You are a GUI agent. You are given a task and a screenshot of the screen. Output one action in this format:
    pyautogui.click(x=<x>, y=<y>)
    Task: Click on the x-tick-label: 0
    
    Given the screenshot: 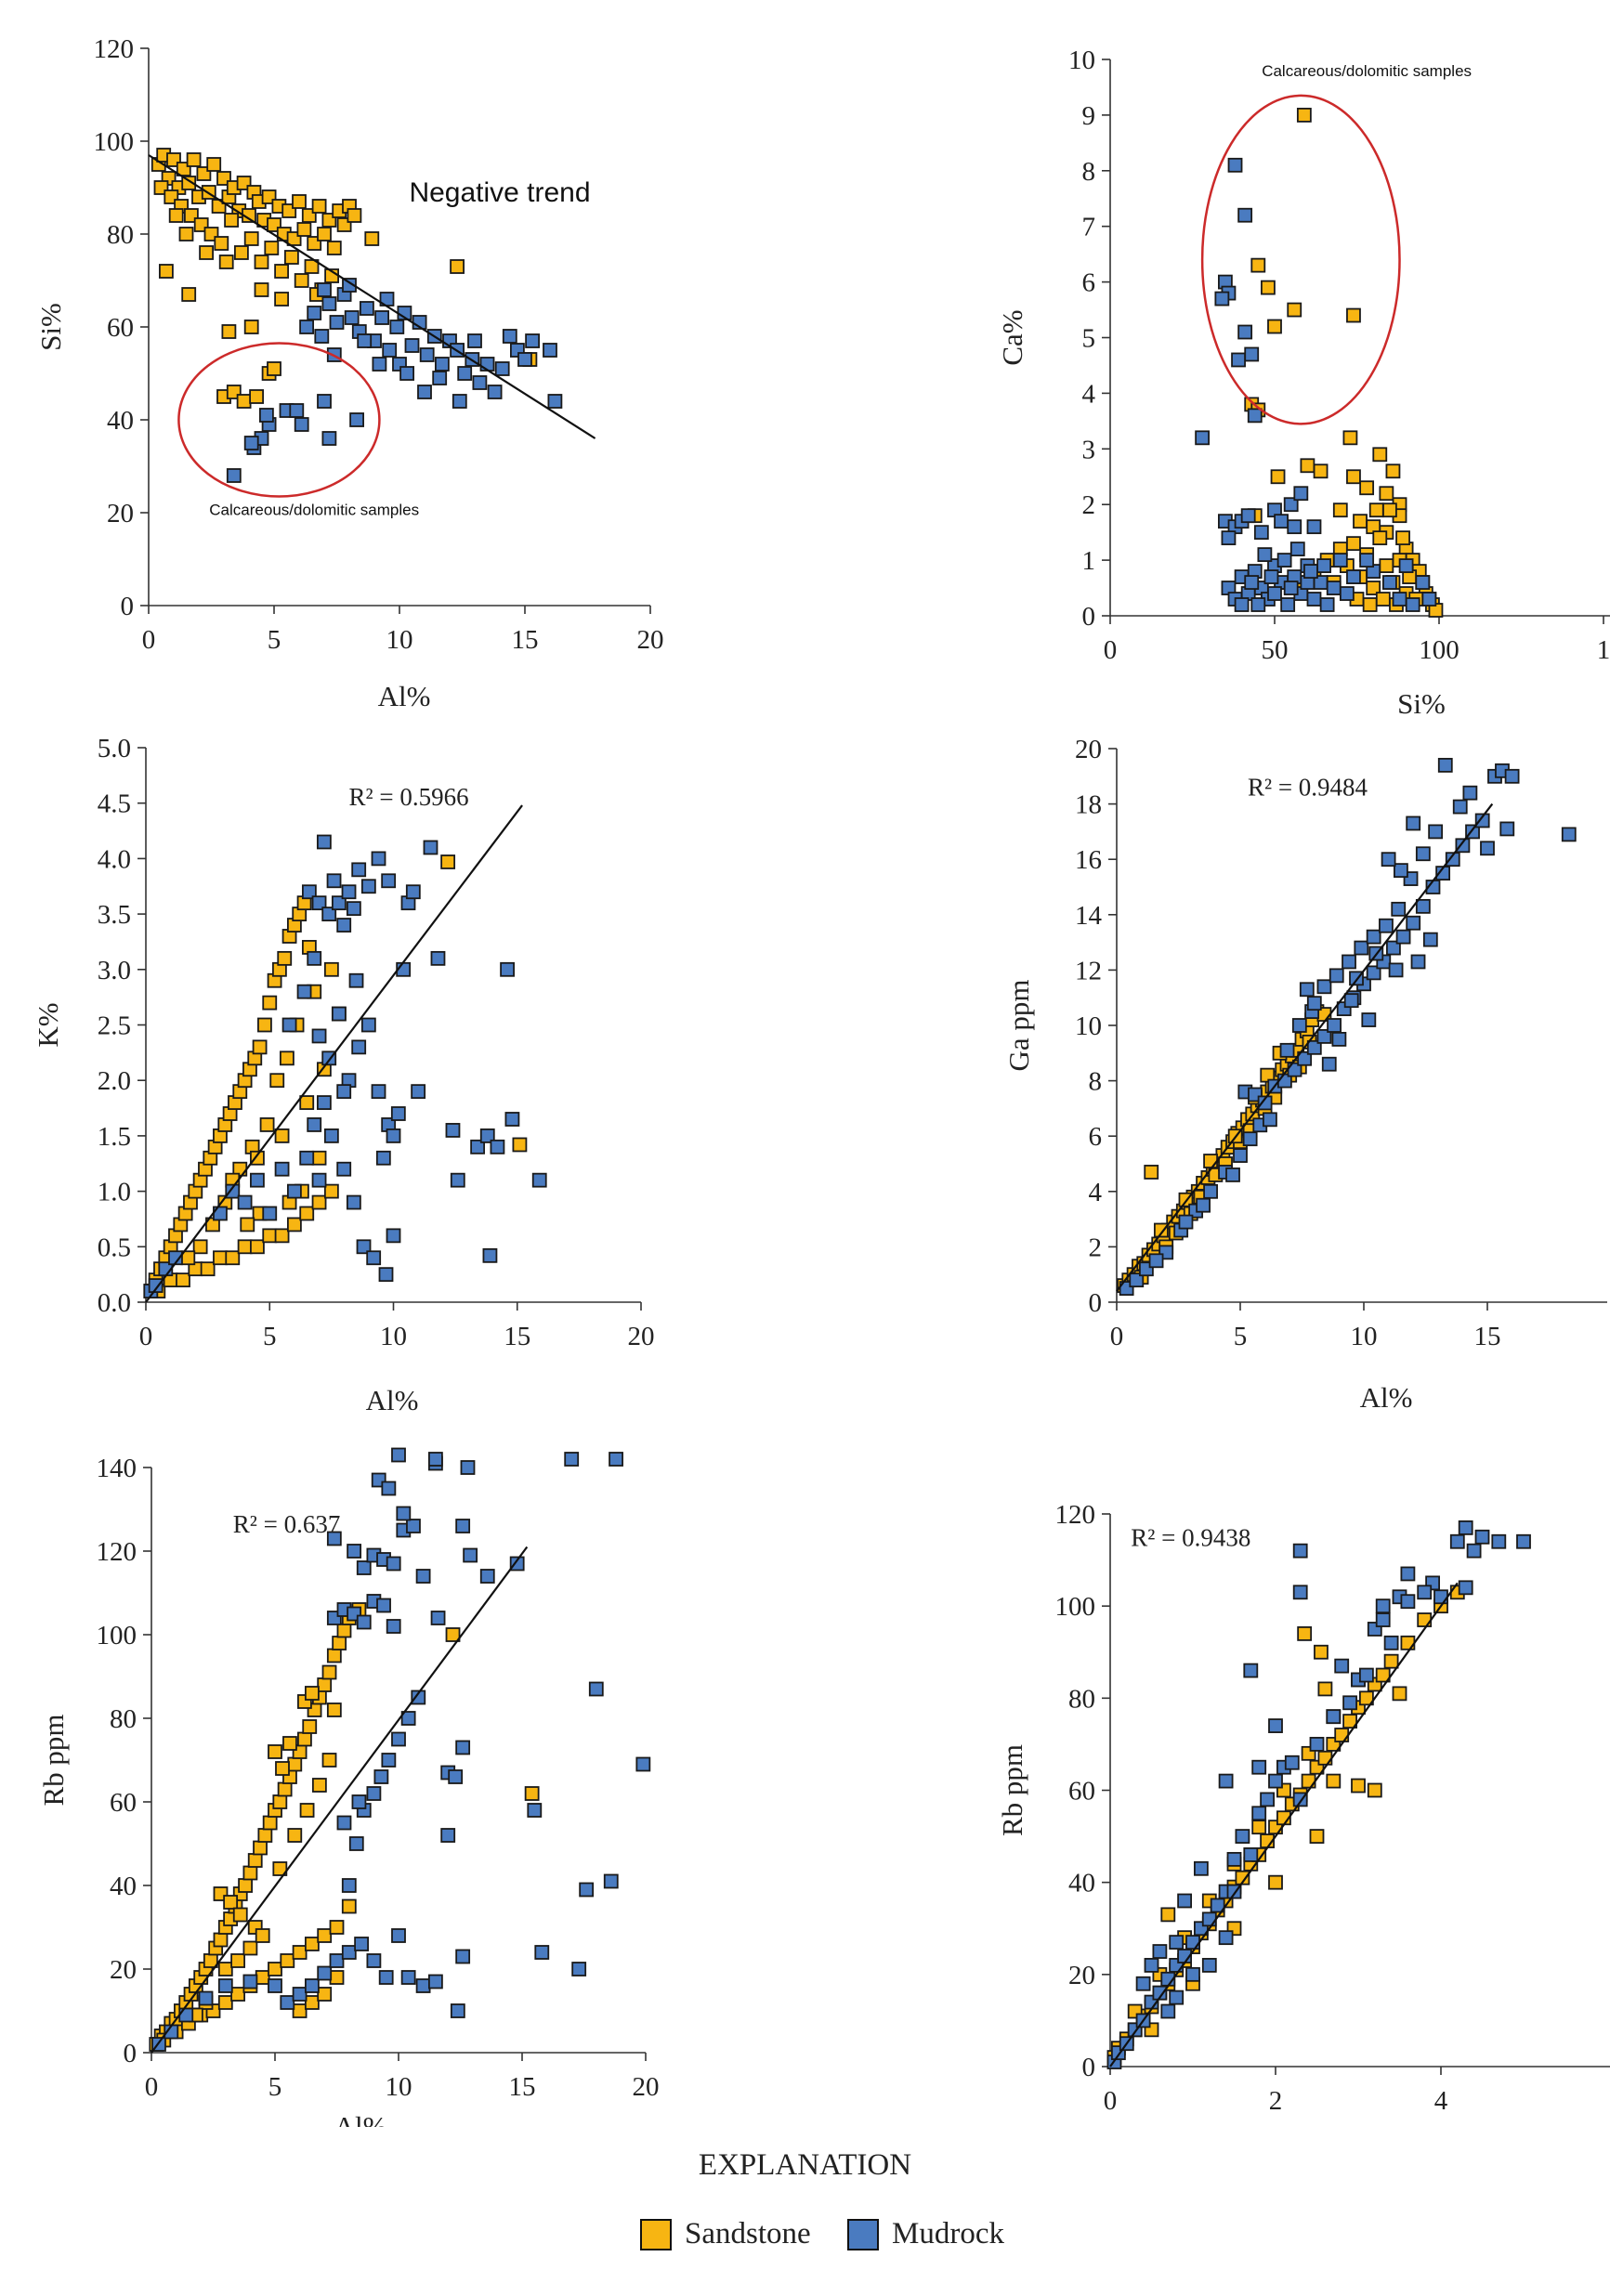 What is the action you would take?
    pyautogui.click(x=1111, y=2101)
    